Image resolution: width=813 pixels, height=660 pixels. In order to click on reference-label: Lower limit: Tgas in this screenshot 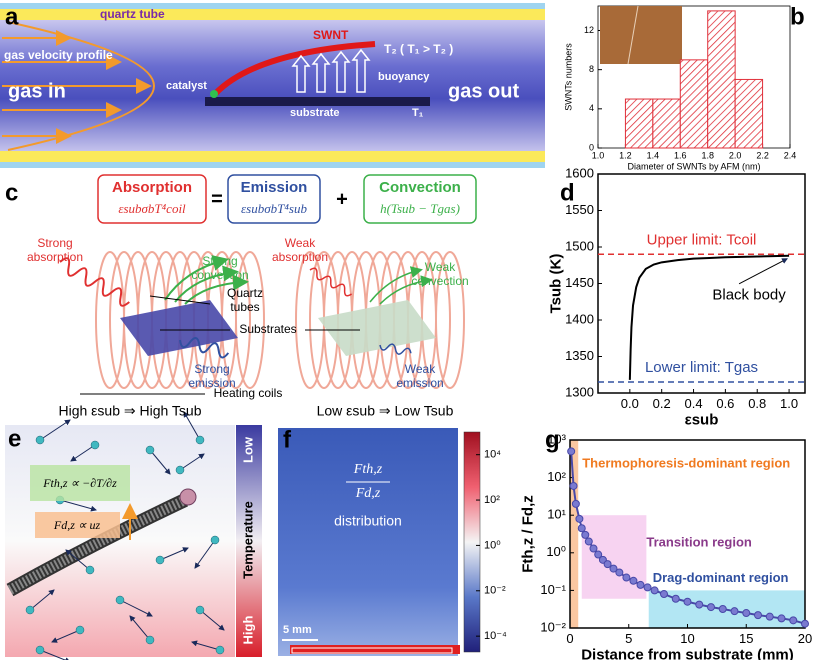, I will do `click(701, 367)`.